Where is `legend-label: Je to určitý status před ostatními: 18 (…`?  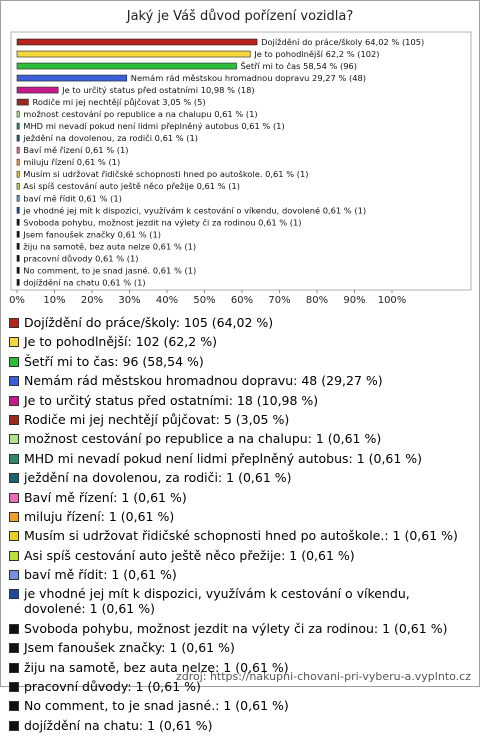
legend-label: Je to určitý status před ostatními: 18 (… is located at coordinates (171, 400).